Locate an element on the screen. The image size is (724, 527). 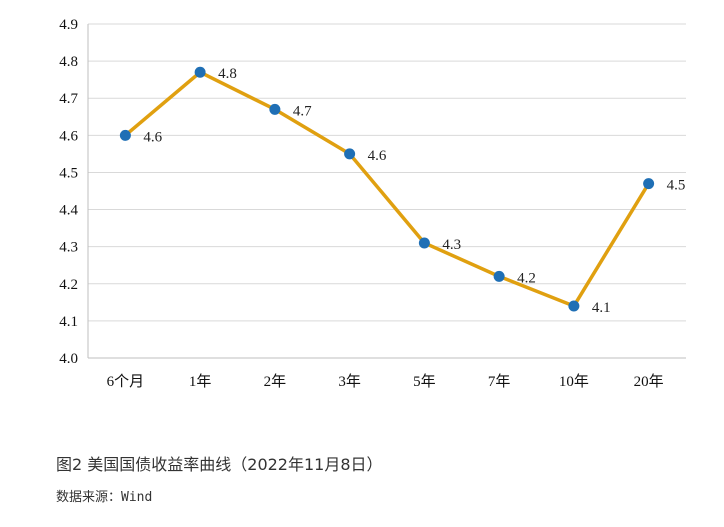
y-tick-label: 4.5 is located at coordinates (68, 173).